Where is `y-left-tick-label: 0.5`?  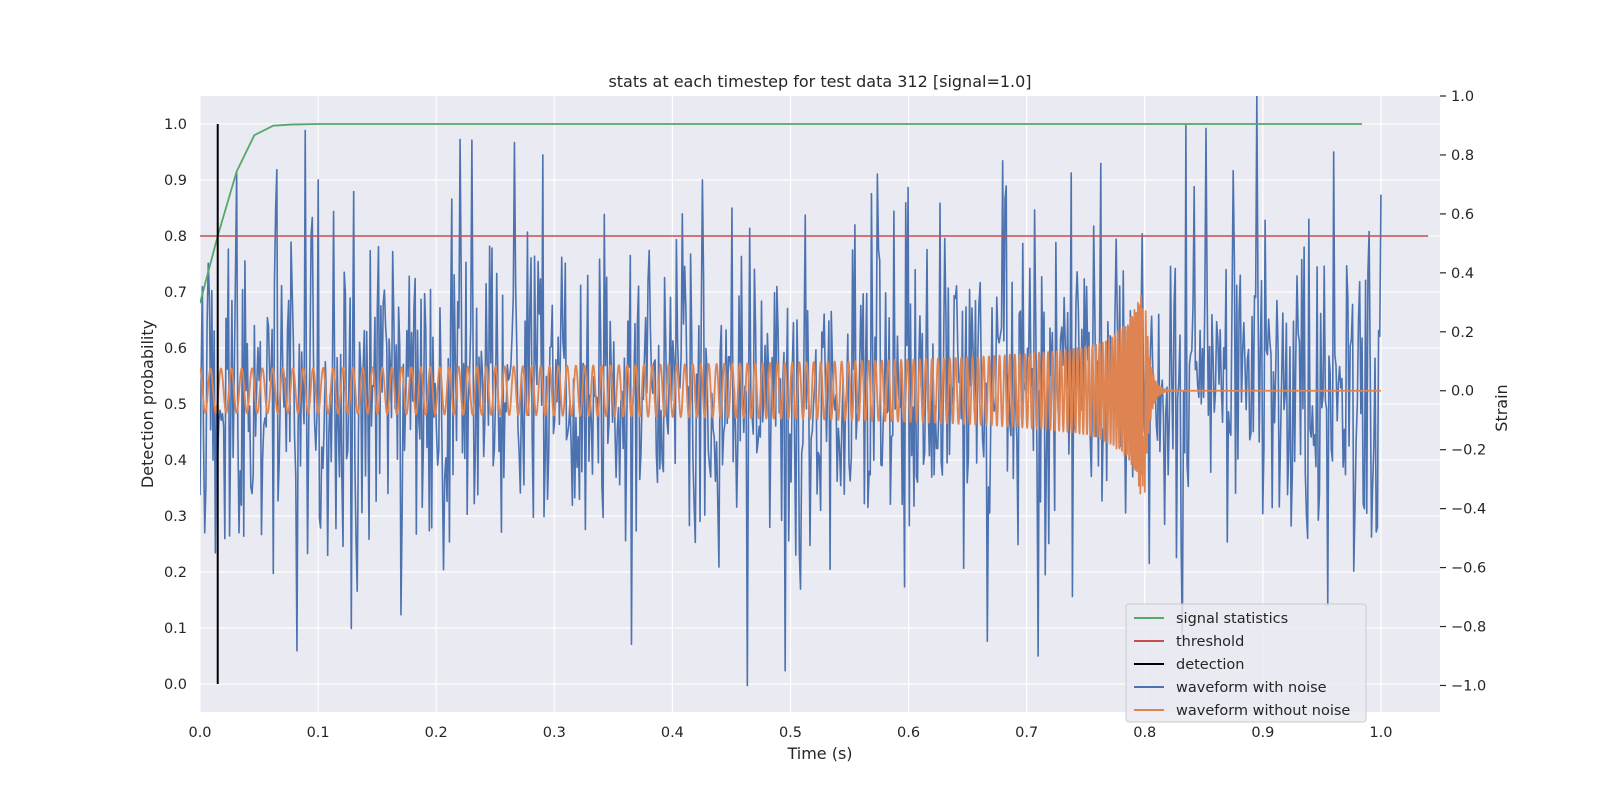 y-left-tick-label: 0.5 is located at coordinates (175, 405).